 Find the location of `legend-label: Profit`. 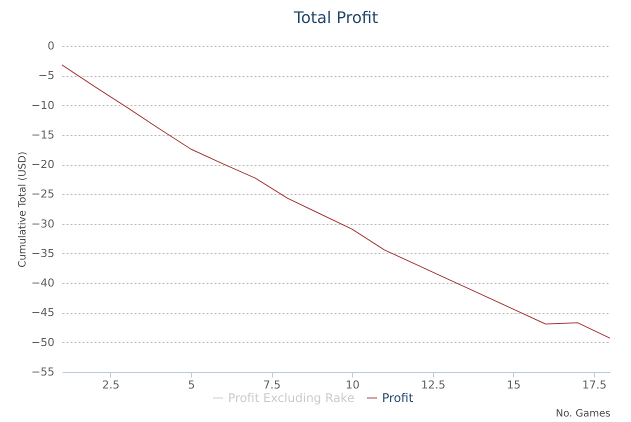

legend-label: Profit is located at coordinates (398, 398).